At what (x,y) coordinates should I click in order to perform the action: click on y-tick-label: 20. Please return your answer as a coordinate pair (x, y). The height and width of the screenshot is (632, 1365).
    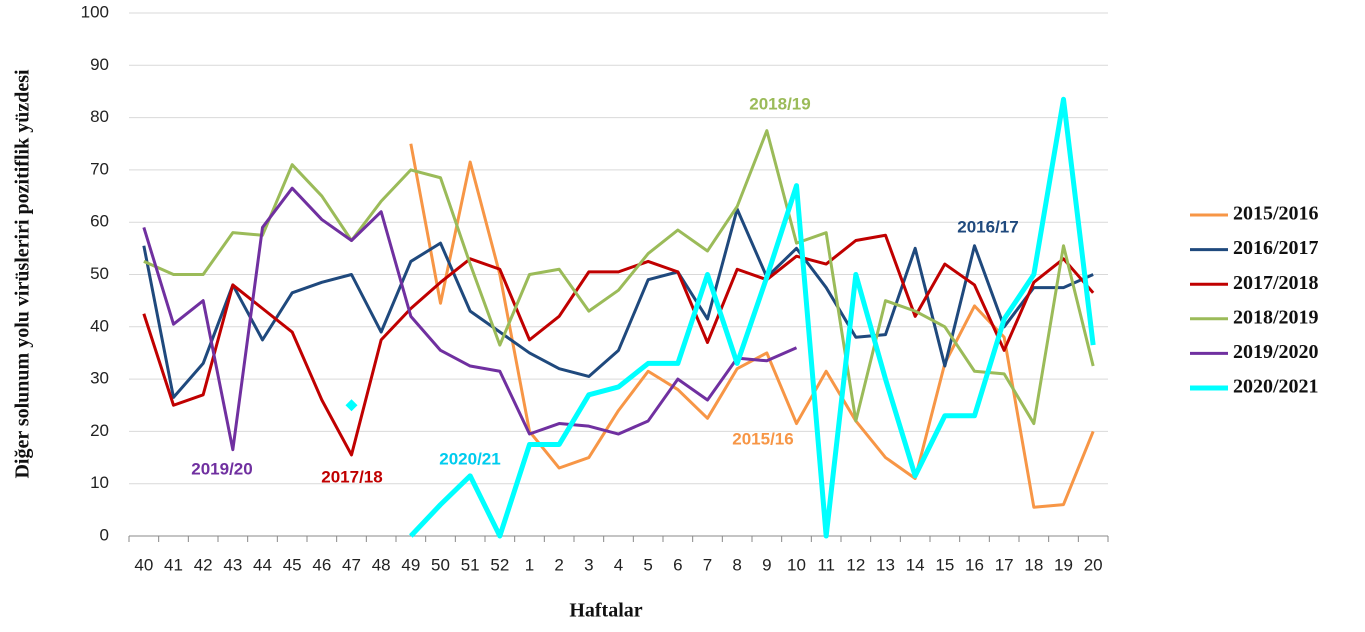
    Looking at the image, I should click on (99, 430).